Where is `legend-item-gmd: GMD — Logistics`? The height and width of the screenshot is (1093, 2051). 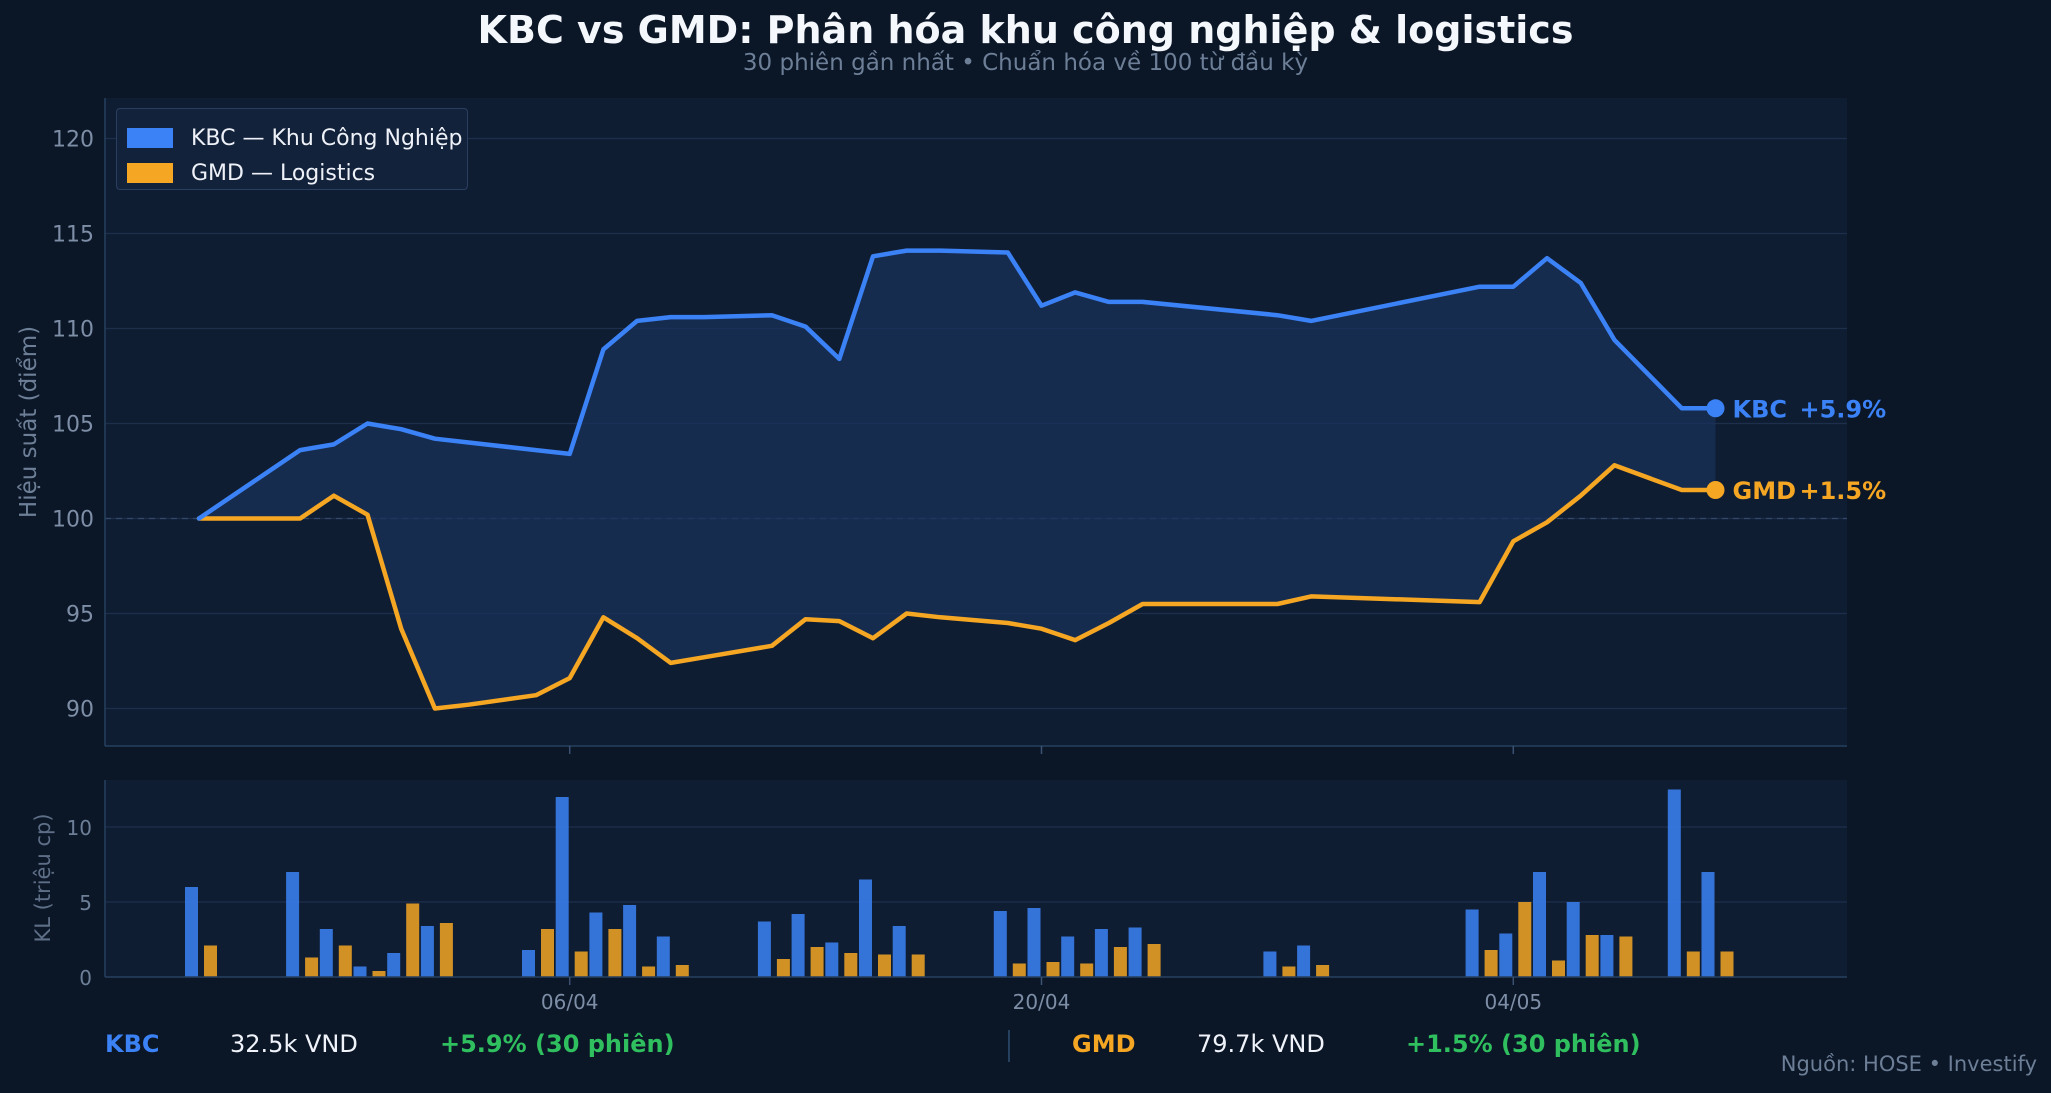 legend-item-gmd: GMD — Logistics is located at coordinates (251, 173).